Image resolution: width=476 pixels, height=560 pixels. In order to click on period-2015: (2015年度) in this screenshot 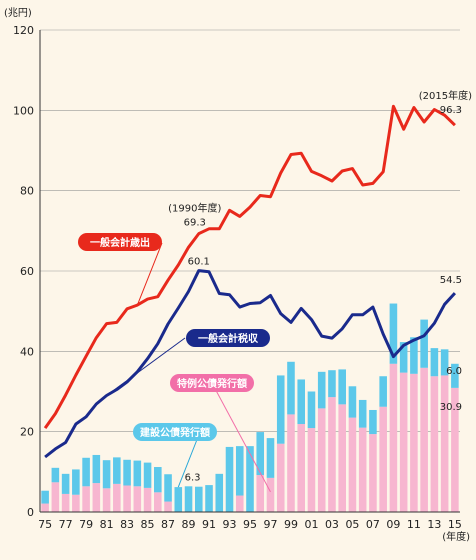, I will do `click(445, 95)`.